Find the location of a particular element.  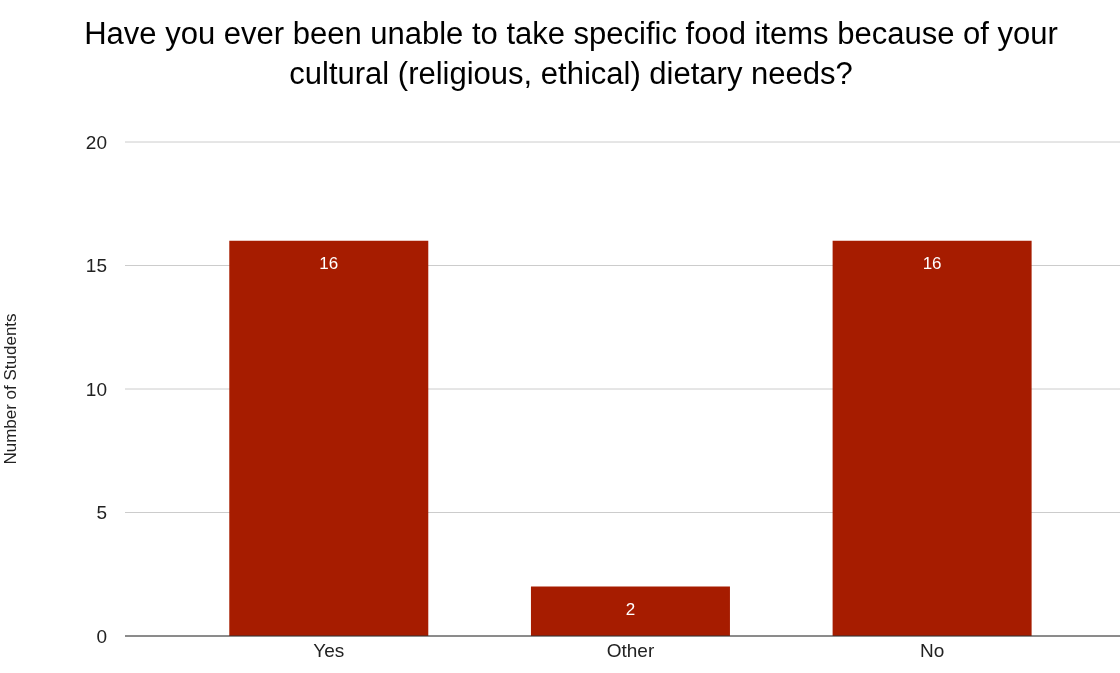

y-tick-label: 10 is located at coordinates (96, 389).